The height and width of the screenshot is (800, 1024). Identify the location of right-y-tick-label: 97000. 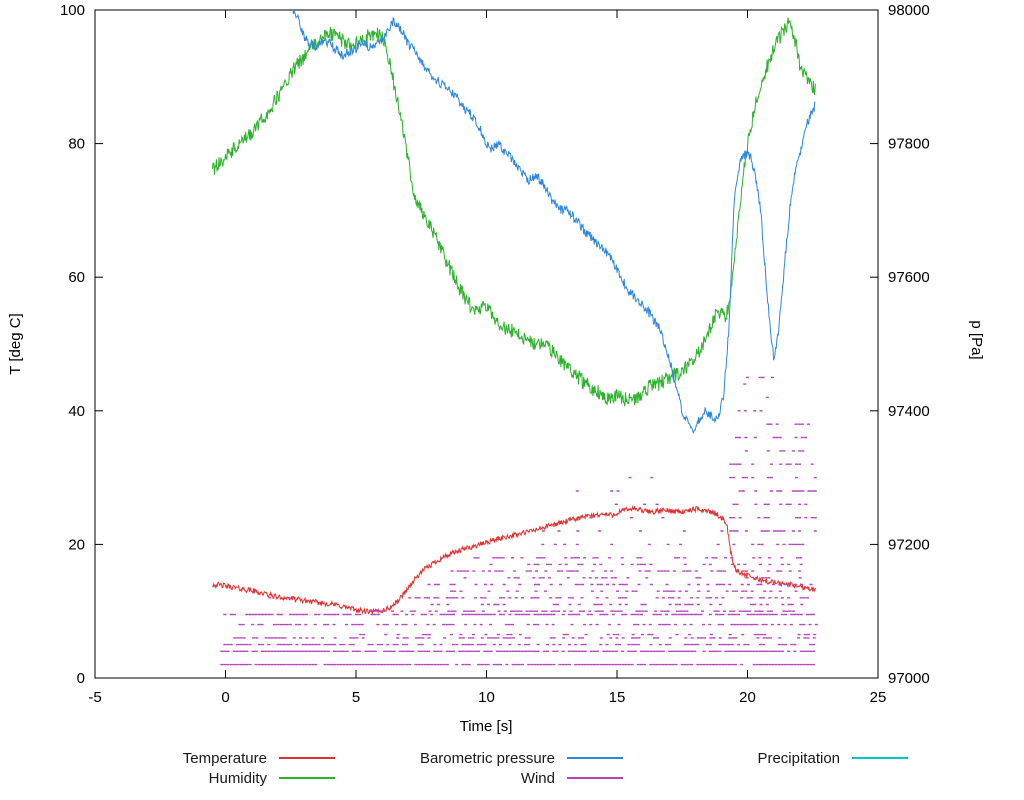
(909, 678).